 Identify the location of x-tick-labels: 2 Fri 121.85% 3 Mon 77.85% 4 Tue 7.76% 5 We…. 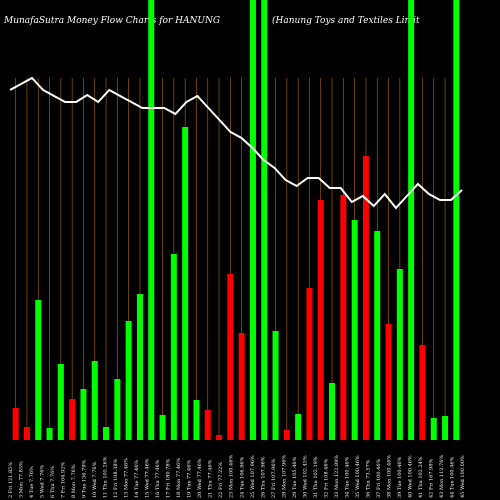
(237, 476).